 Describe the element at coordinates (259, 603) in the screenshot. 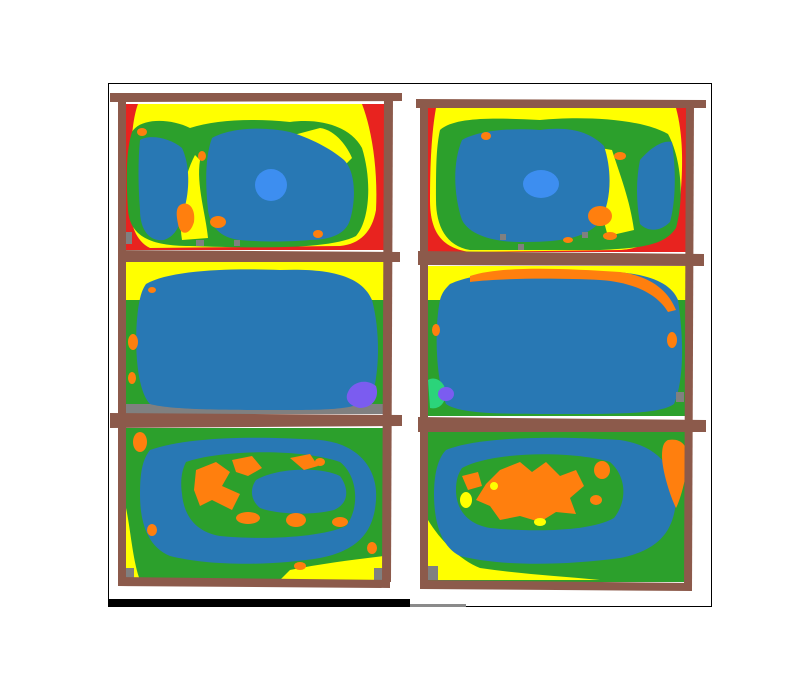

I see `bottom-black-bar` at that location.